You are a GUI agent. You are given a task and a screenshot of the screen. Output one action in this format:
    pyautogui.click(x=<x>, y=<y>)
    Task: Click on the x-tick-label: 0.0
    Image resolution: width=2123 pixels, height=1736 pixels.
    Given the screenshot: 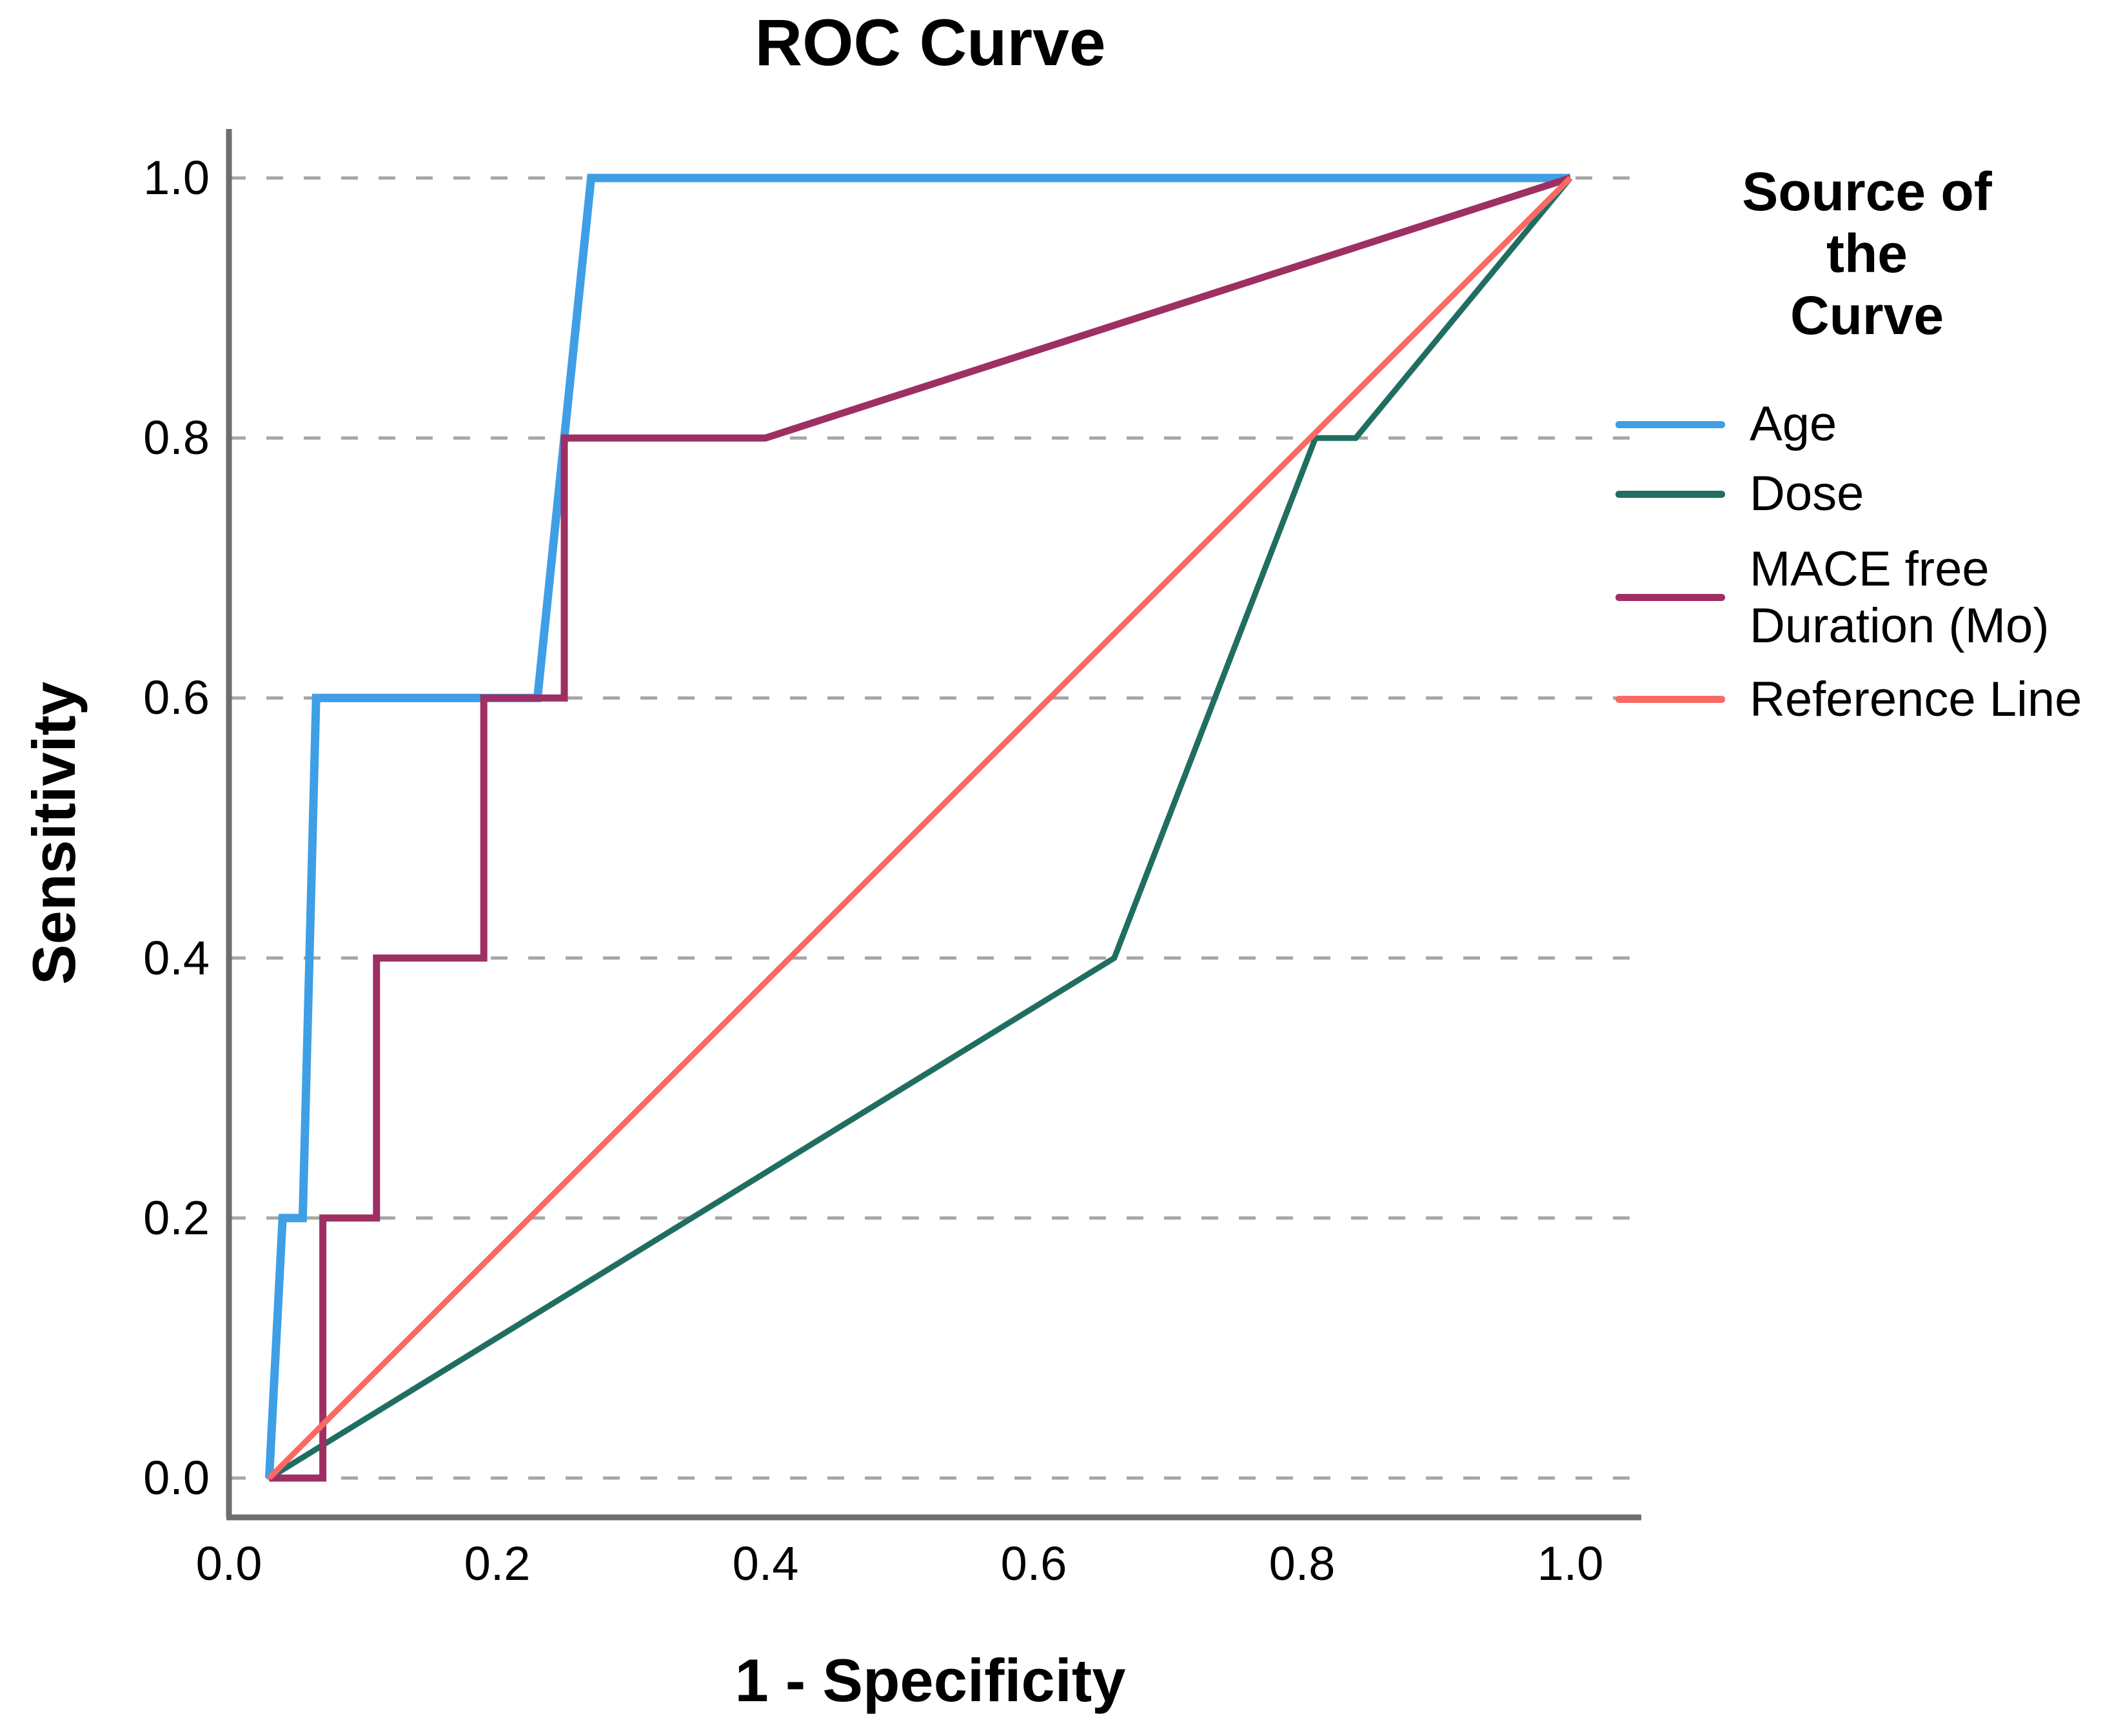 What is the action you would take?
    pyautogui.click(x=228, y=1563)
    